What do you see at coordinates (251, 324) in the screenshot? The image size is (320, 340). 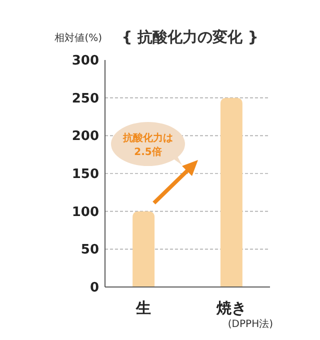 I see `text: (DPPH法)` at bounding box center [251, 324].